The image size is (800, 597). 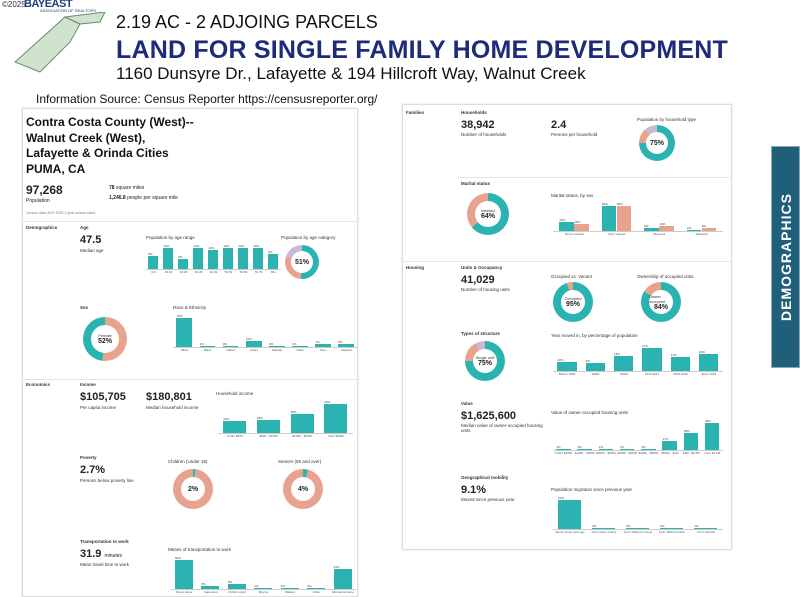 I want to click on area-title-line: Lafayette & Orinda Cities, so click(x=97, y=153).